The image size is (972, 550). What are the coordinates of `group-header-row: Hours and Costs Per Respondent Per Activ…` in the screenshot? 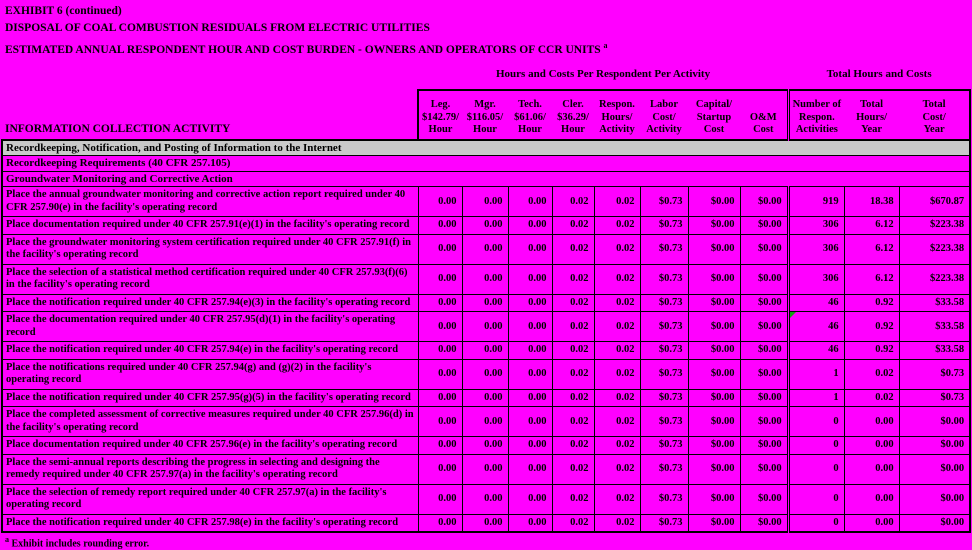 It's located at (486, 76).